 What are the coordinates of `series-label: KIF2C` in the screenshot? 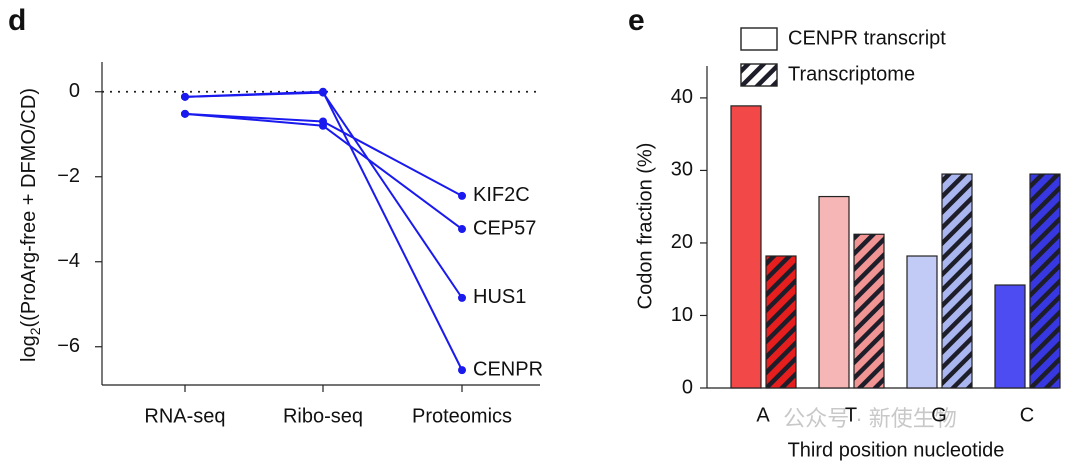 It's located at (501, 195).